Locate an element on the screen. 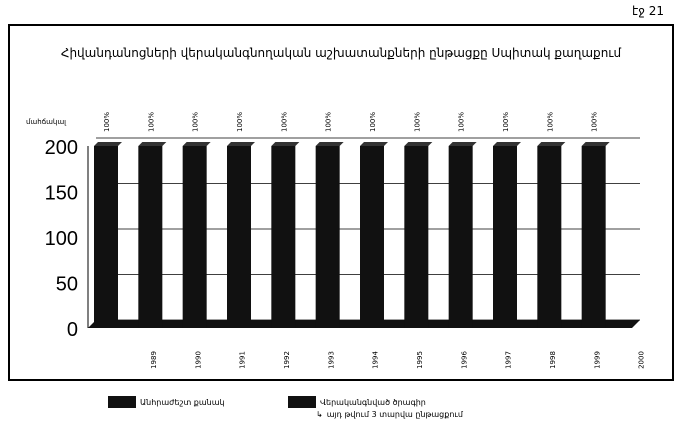 The height and width of the screenshot is (431, 682). y-tick-label: 0 is located at coordinates (72, 330).